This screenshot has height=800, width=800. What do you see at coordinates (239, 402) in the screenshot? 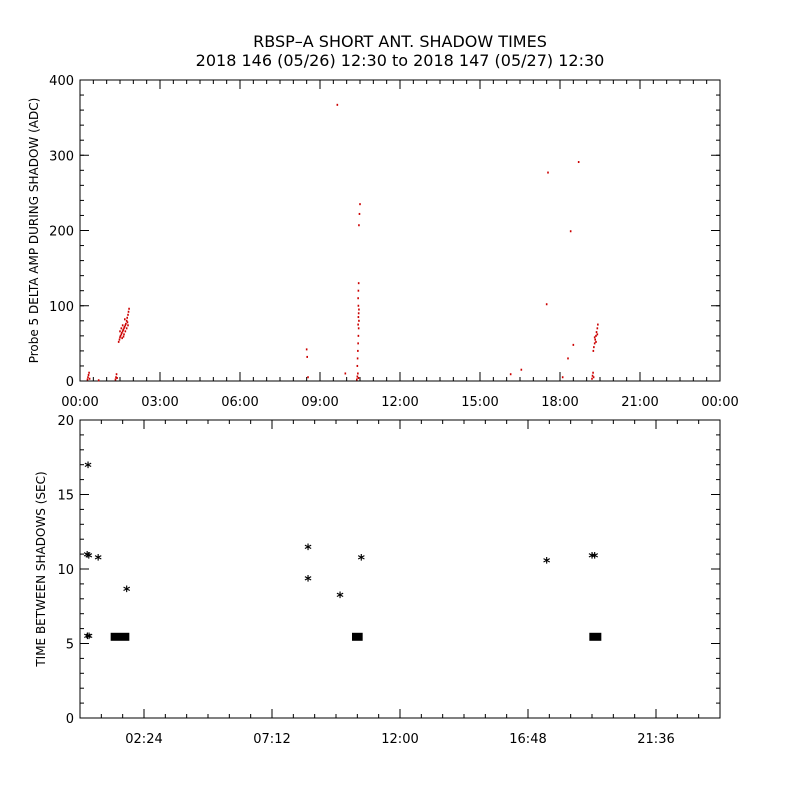
I see `x-tick-label: 06:00` at bounding box center [239, 402].